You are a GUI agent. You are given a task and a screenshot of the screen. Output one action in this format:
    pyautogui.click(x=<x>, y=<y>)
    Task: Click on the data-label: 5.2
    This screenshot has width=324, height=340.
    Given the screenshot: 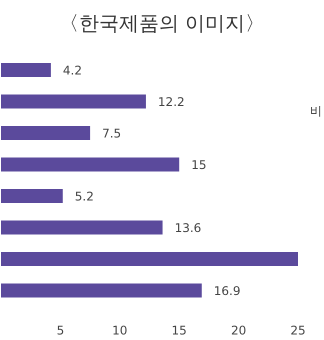 What is the action you would take?
    pyautogui.click(x=84, y=196)
    